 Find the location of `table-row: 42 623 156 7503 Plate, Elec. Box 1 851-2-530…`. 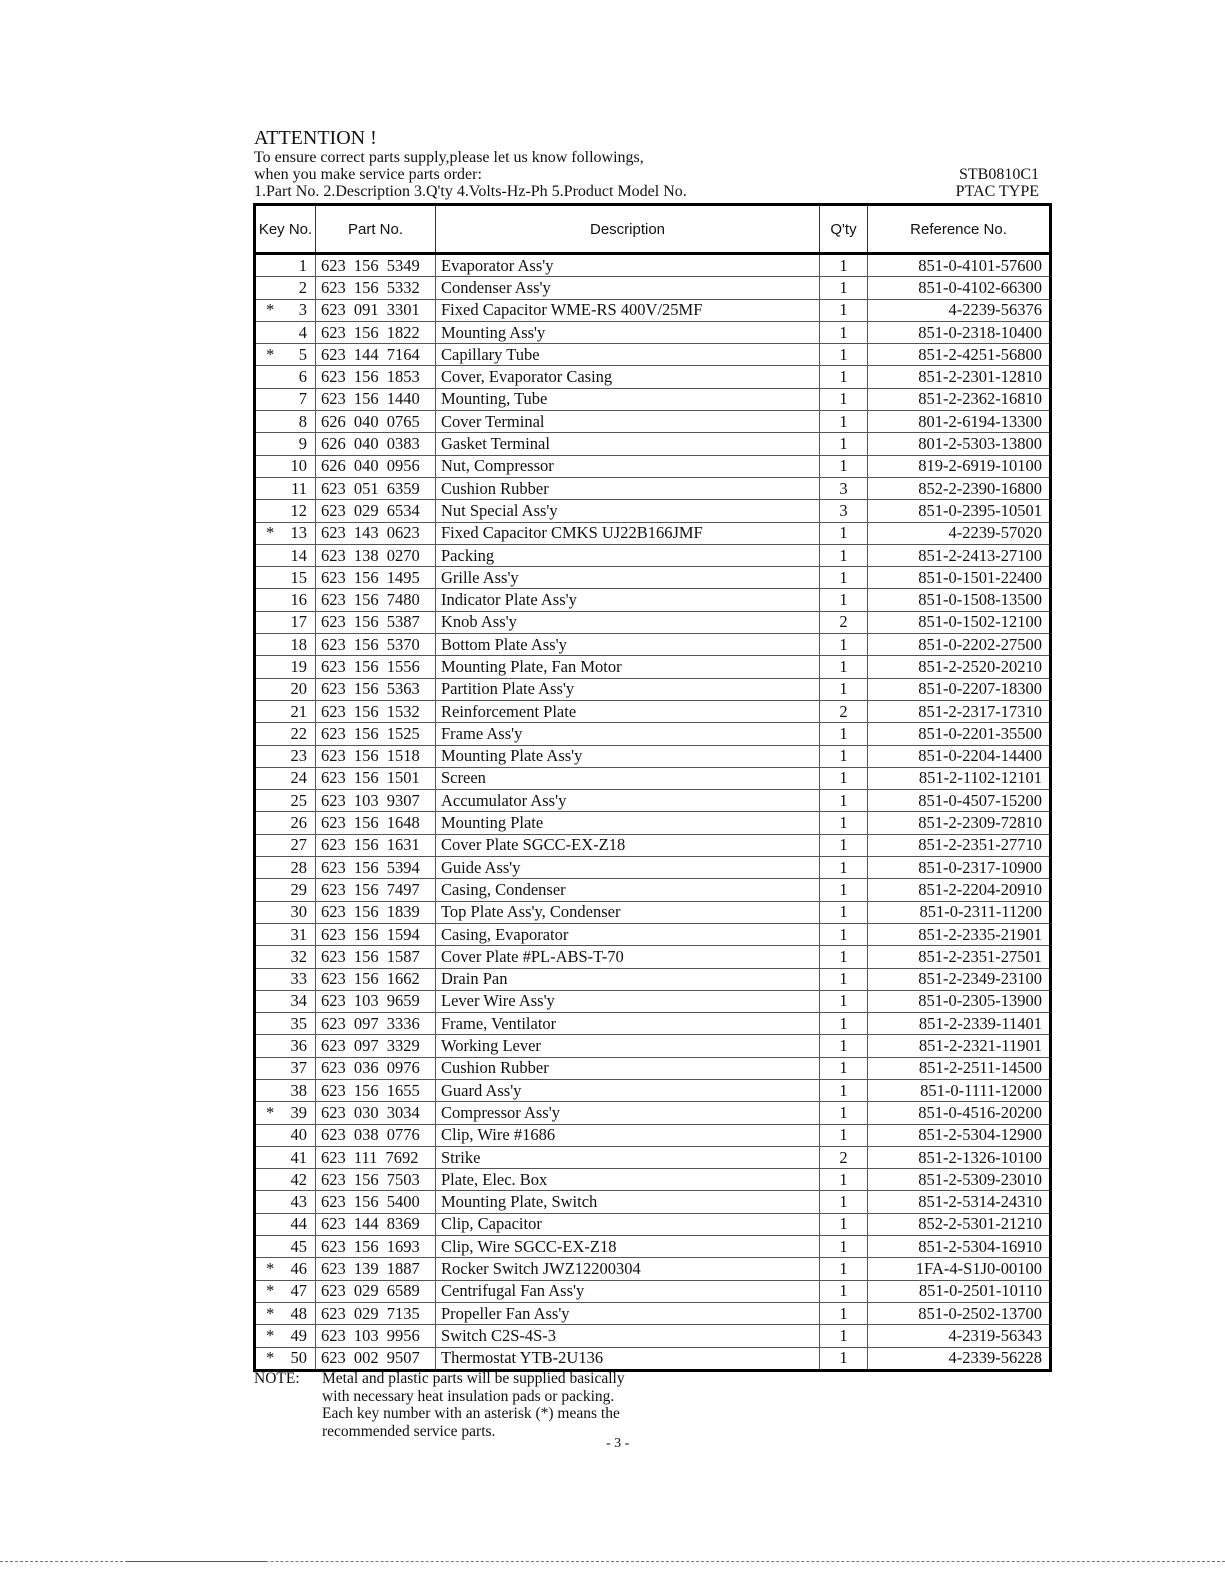

table-row: 42 623 156 7503 Plate, Elec. Box 1 851-2-530… is located at coordinates (652, 1180).